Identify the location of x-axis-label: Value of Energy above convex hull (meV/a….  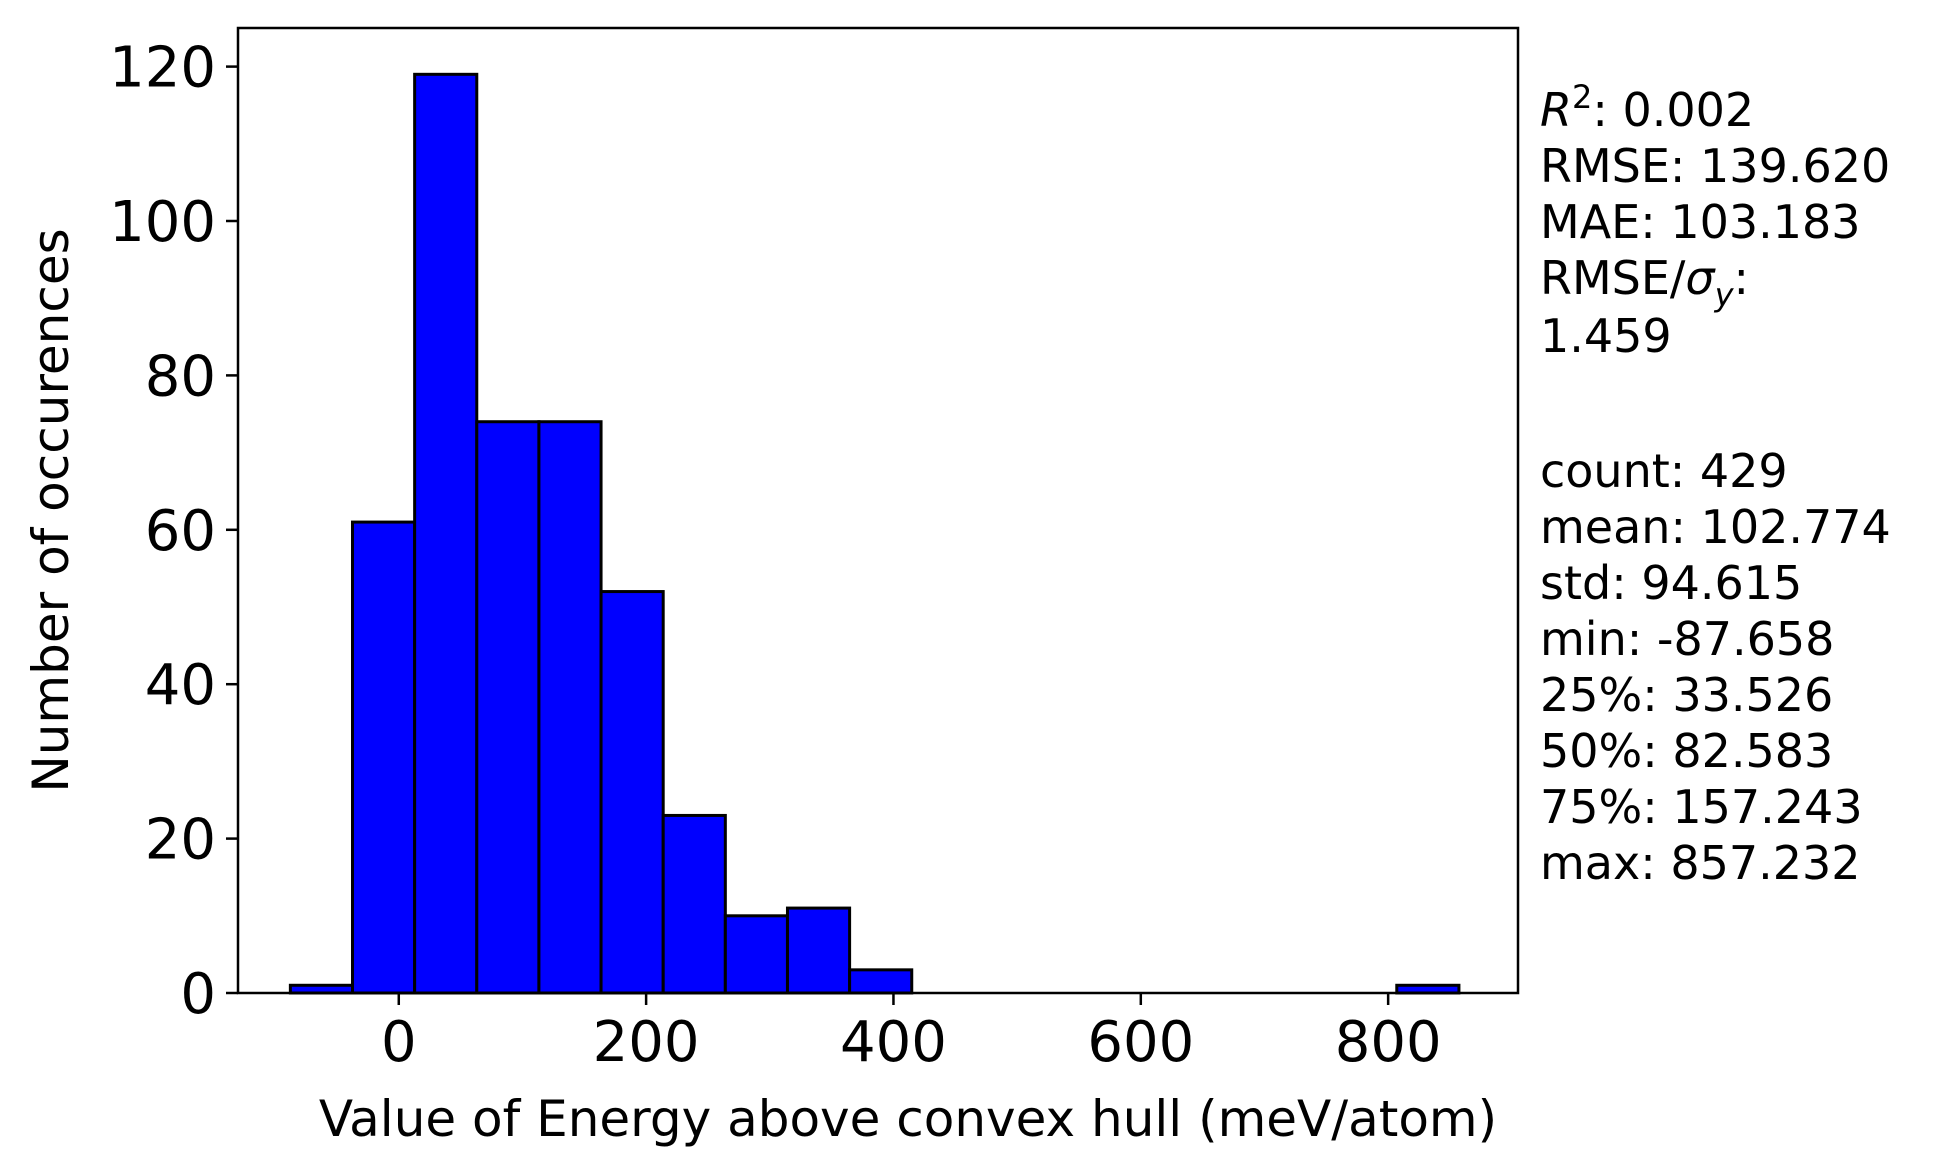
(908, 1119).